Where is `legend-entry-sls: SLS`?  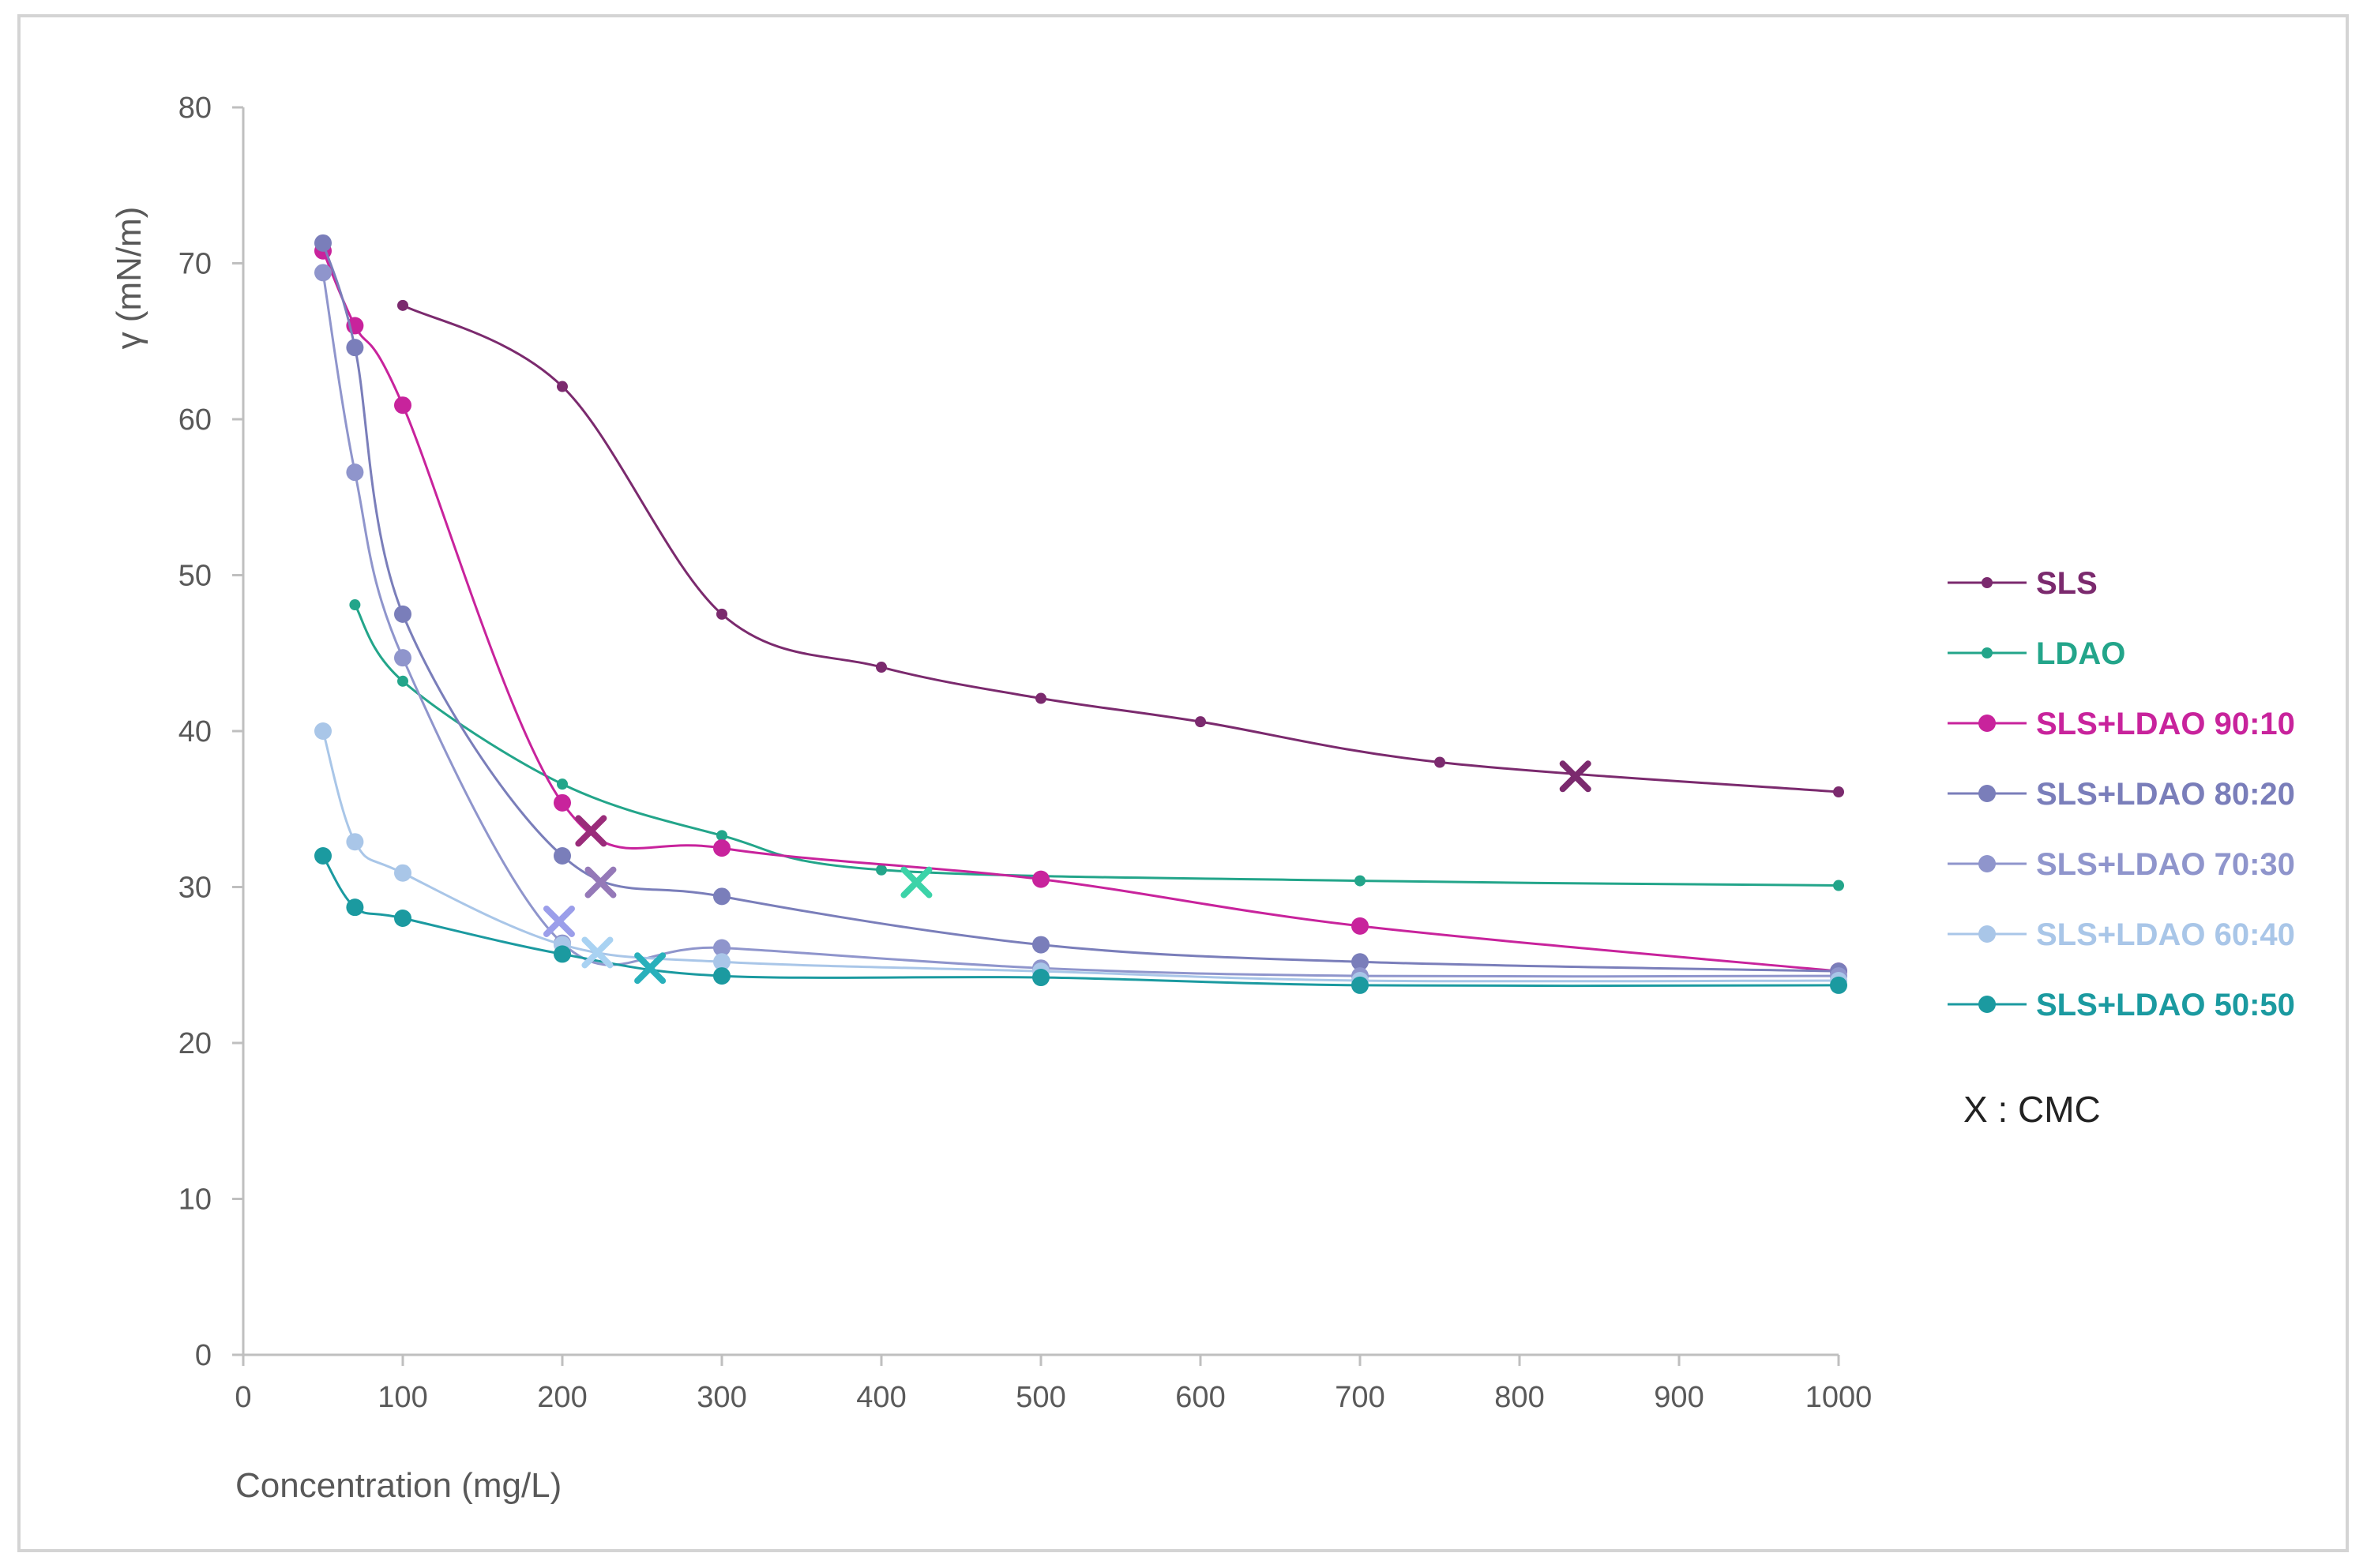 legend-entry-sls: SLS is located at coordinates (2023, 583).